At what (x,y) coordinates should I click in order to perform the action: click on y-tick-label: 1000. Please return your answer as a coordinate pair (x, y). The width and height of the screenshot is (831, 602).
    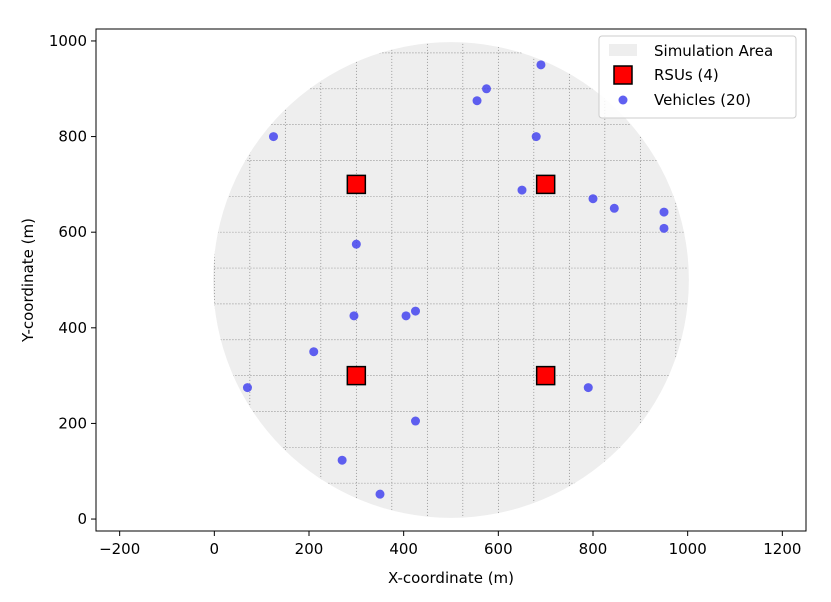
    Looking at the image, I should click on (68, 41).